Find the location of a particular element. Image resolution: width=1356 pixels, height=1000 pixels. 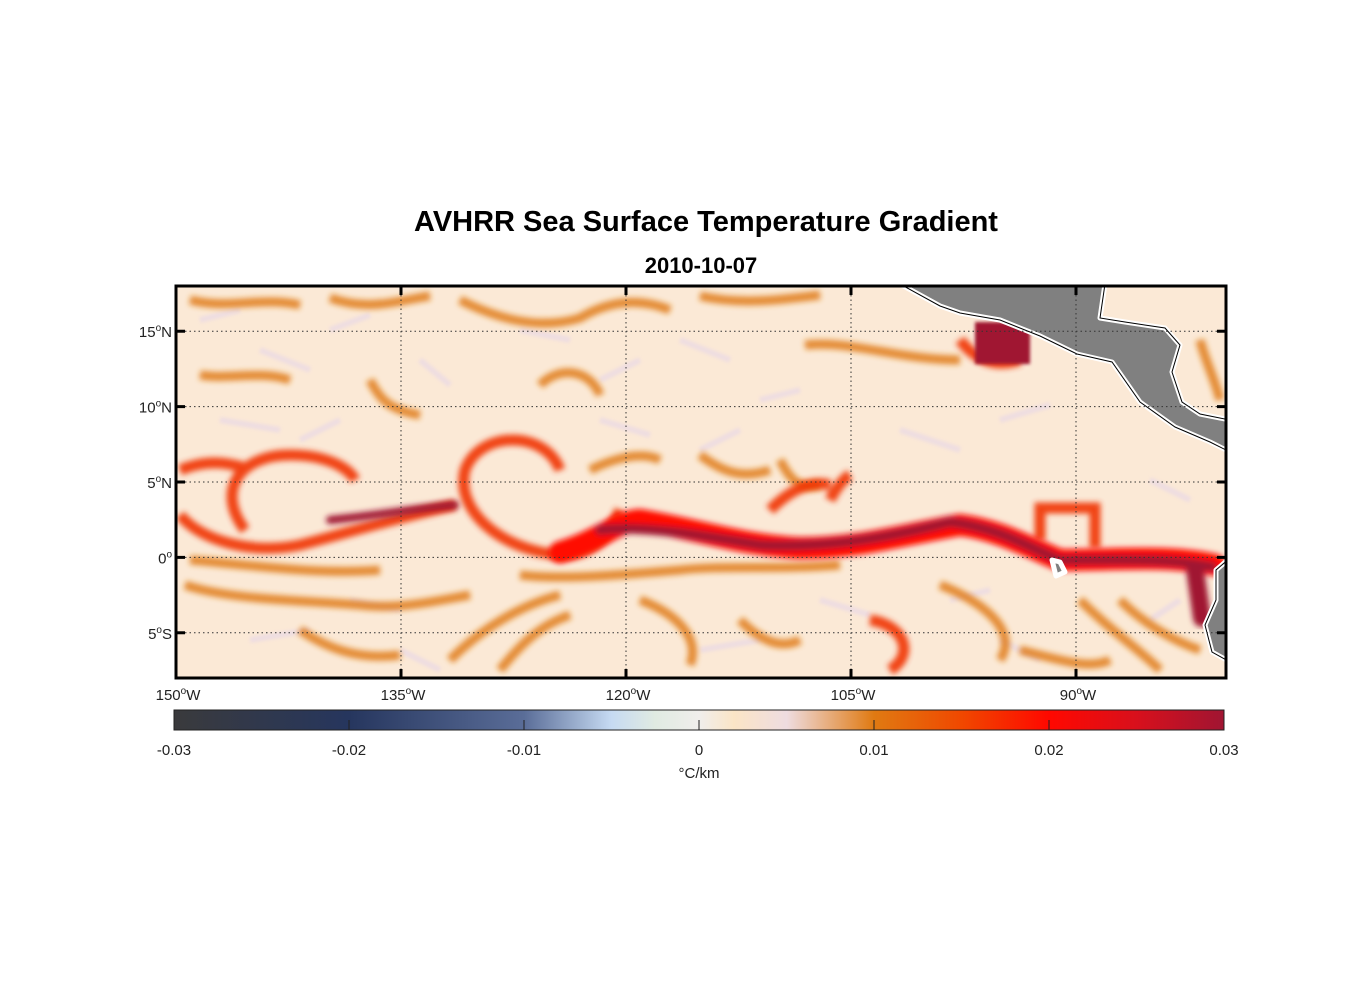

galapagos-islands is located at coordinates (1058, 568).